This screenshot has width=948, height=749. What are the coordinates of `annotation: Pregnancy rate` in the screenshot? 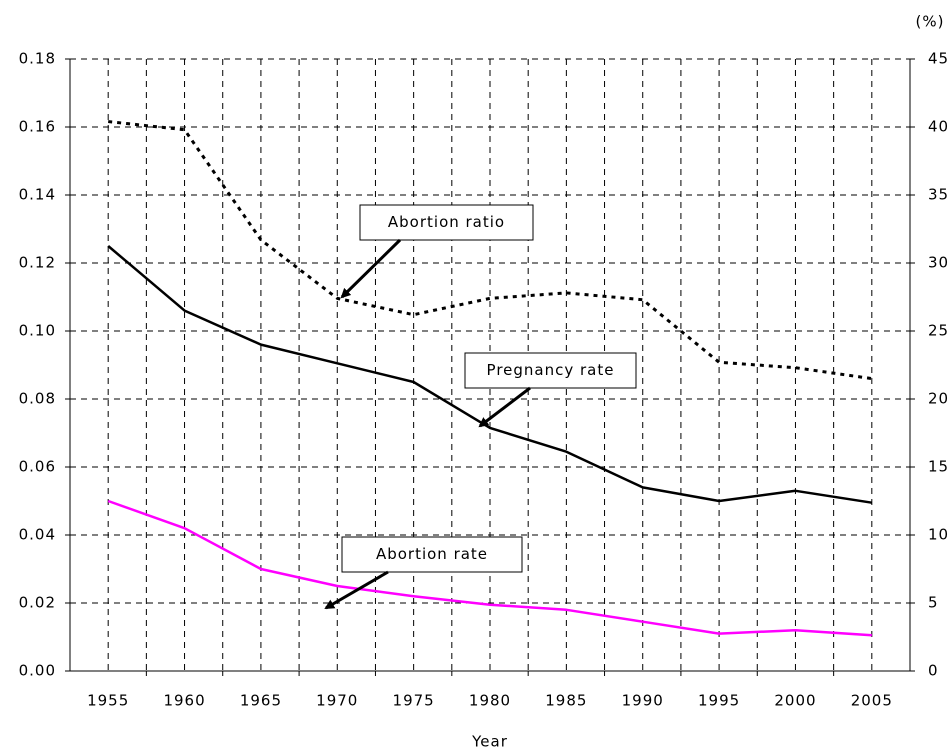 It's located at (551, 370).